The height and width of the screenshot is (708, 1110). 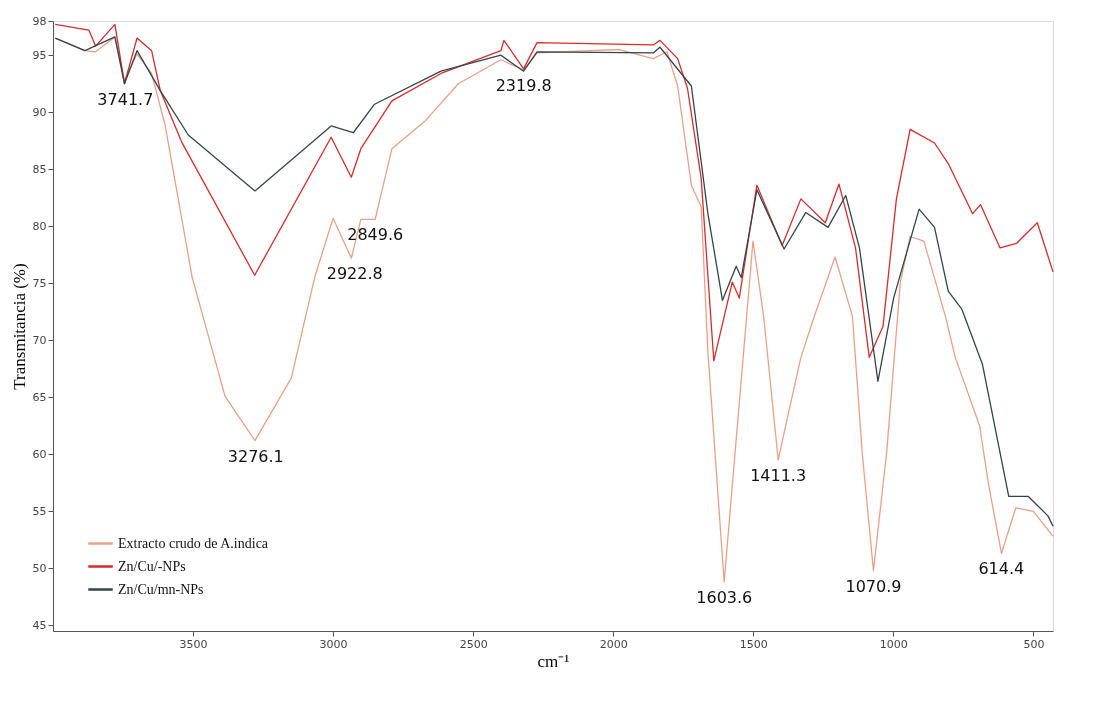 What do you see at coordinates (354, 274) in the screenshot?
I see `annotation: 2922.8` at bounding box center [354, 274].